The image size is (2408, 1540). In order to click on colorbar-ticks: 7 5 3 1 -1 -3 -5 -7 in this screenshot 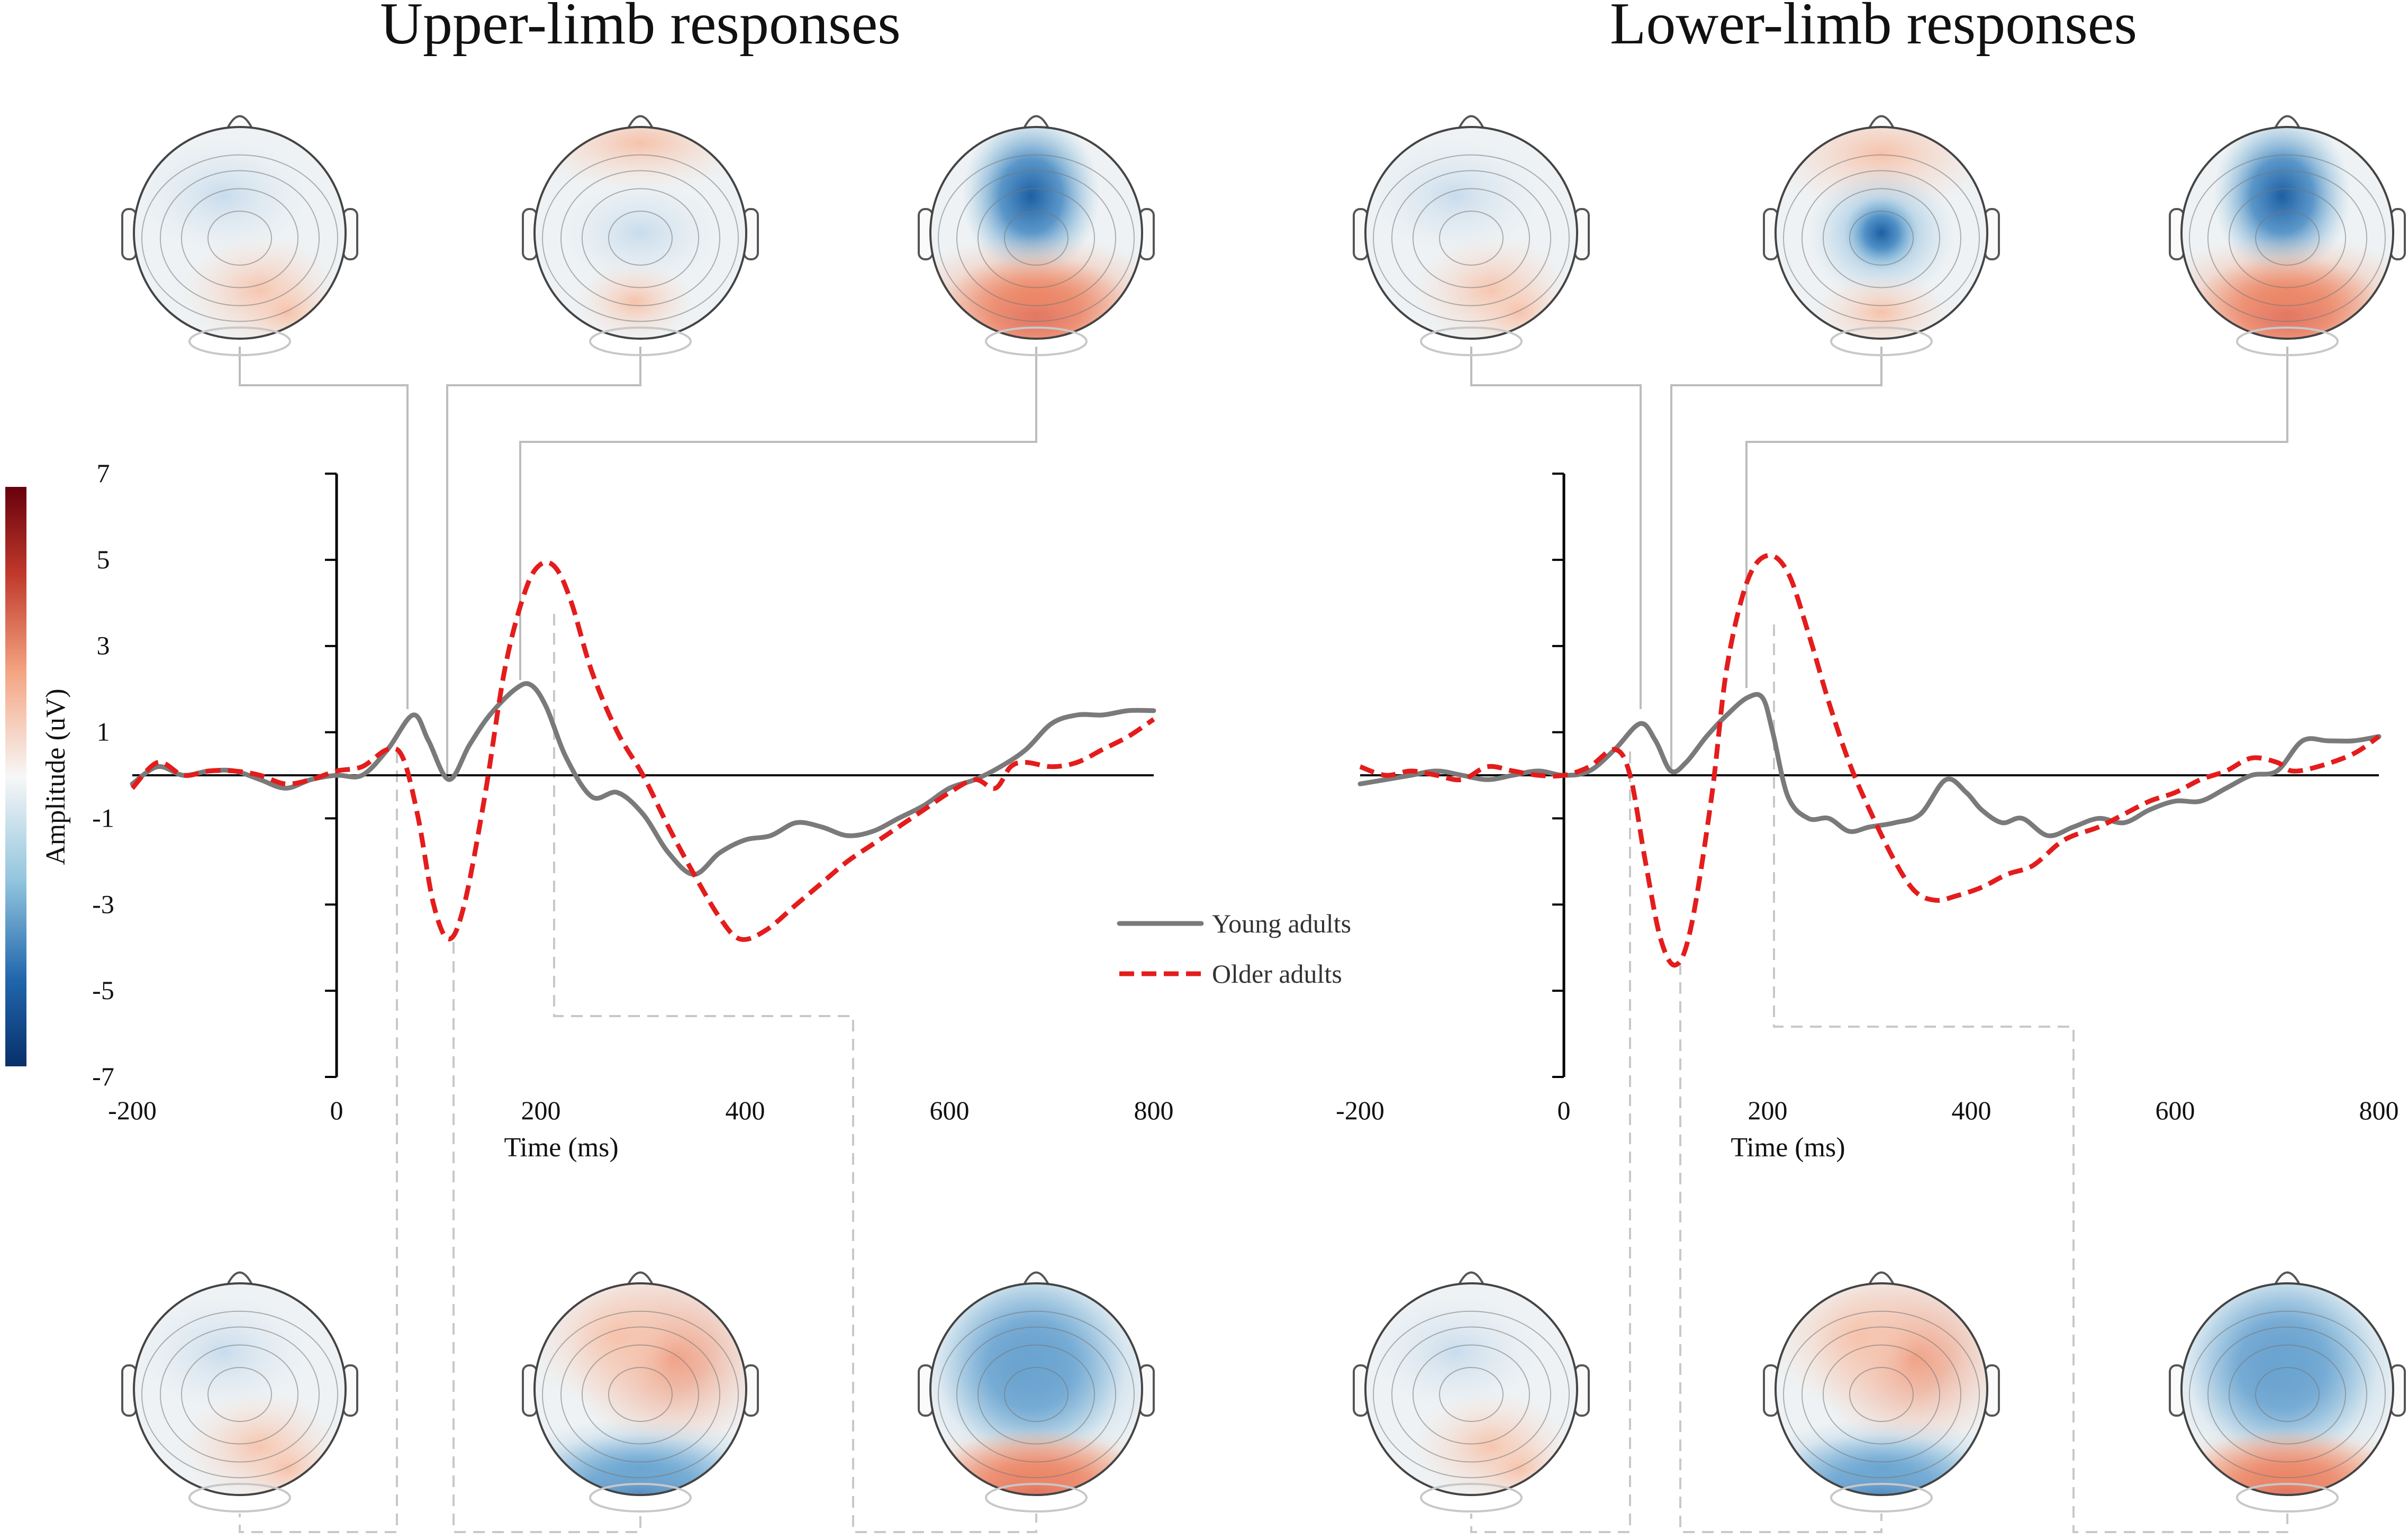, I will do `click(103, 774)`.